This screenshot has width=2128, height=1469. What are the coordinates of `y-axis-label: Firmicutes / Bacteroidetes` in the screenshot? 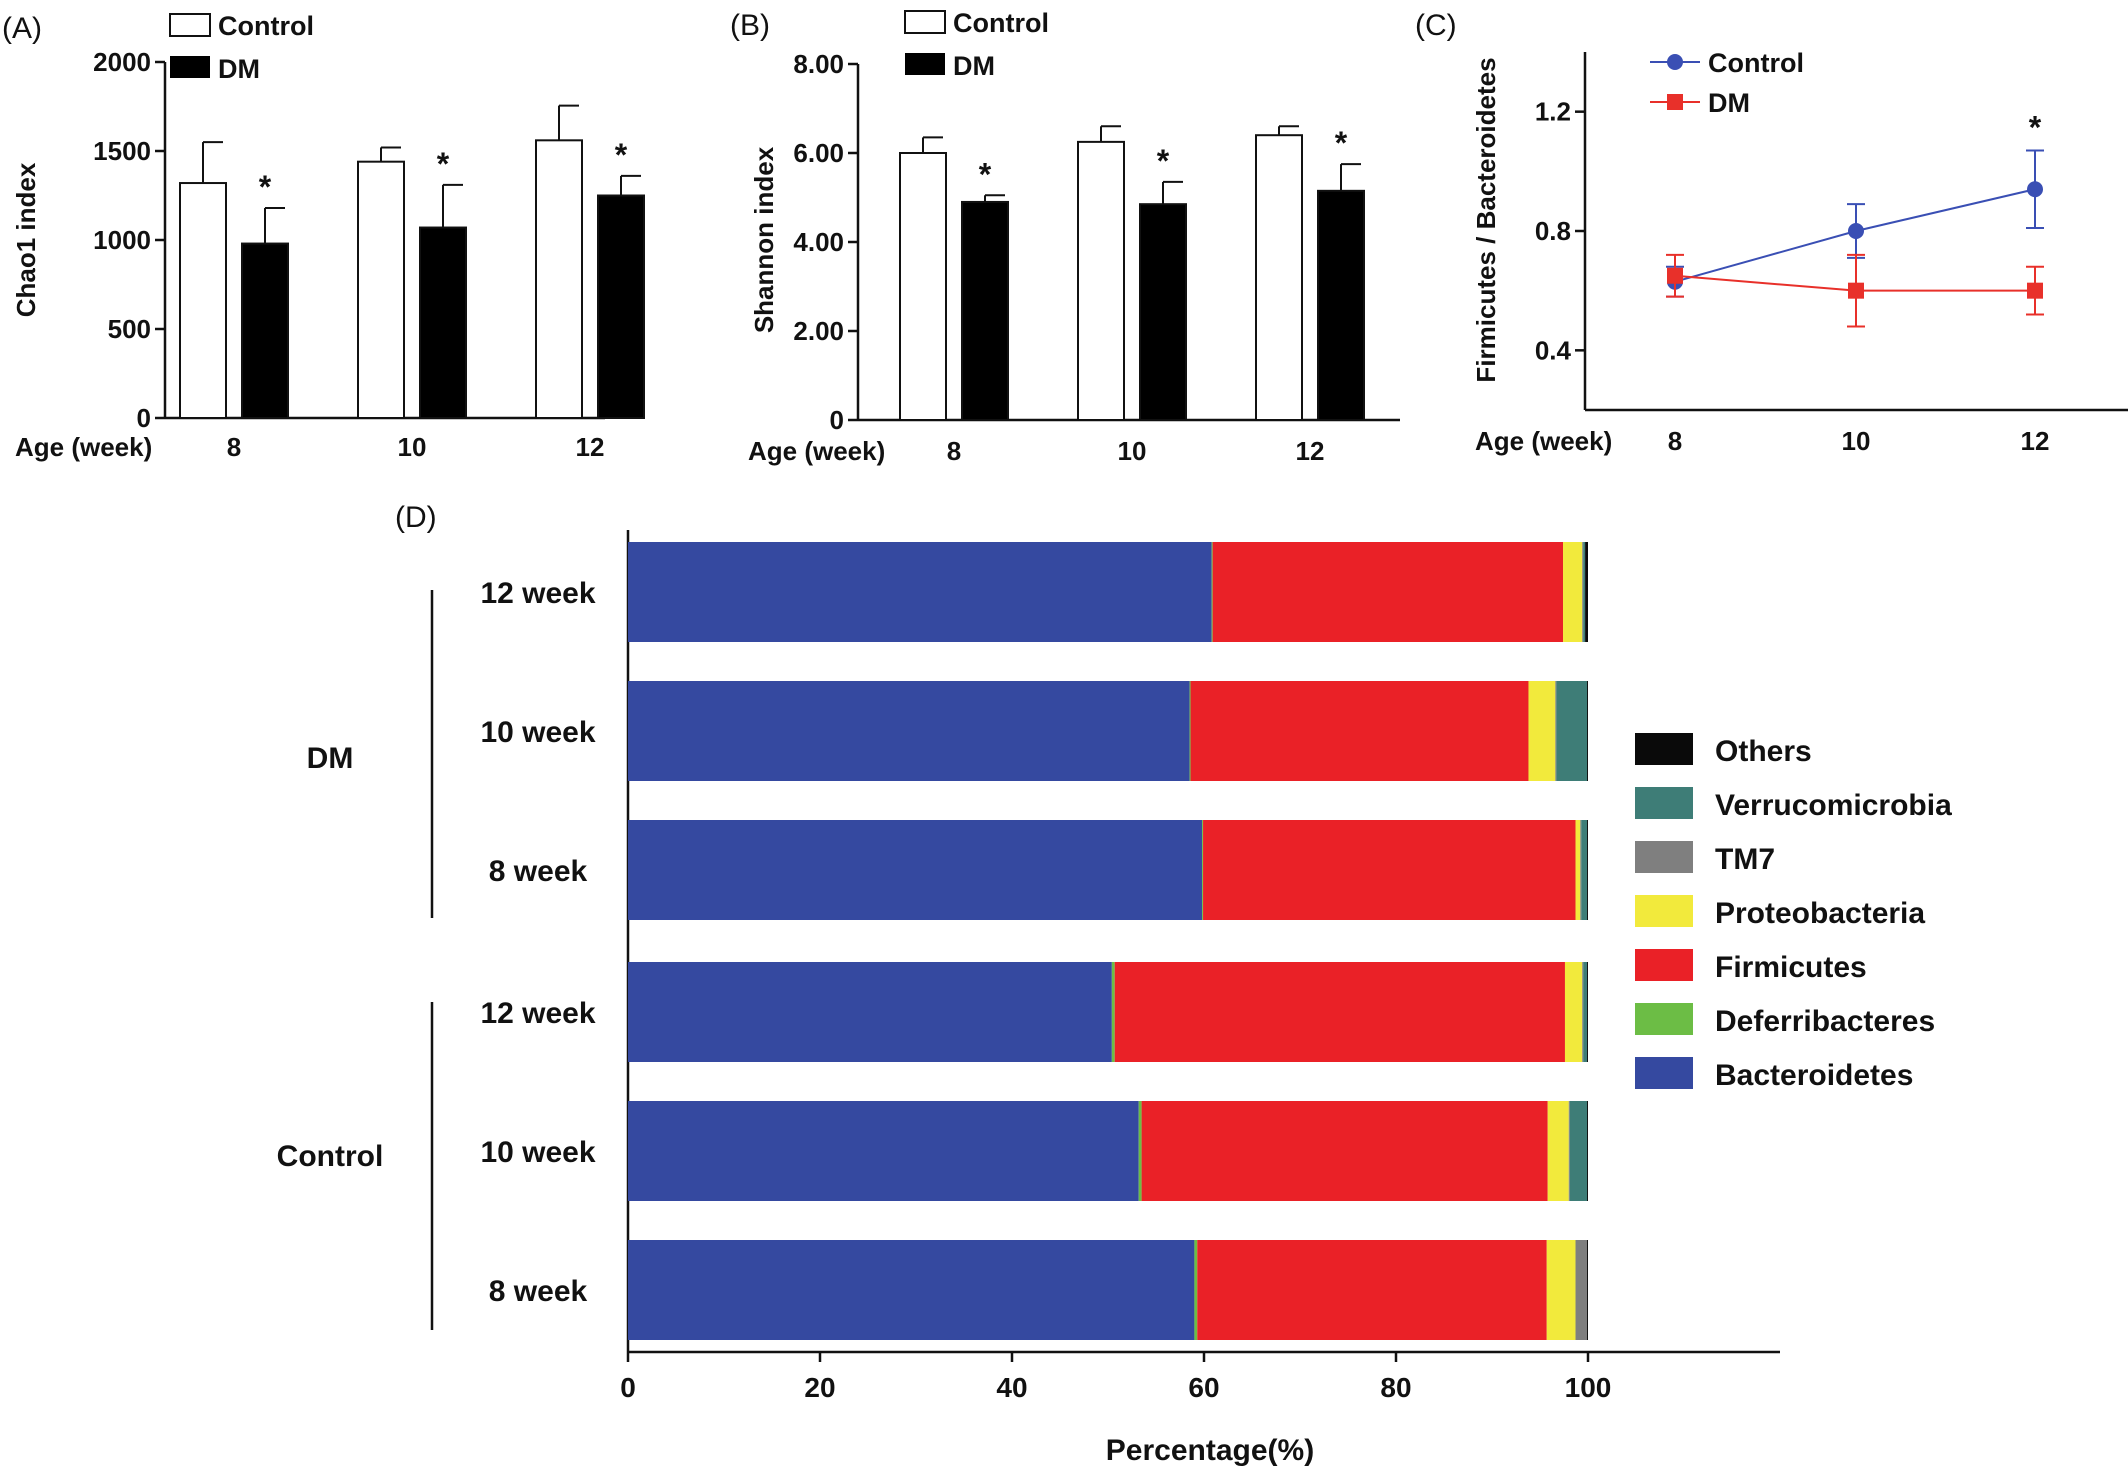 It's located at (1486, 219).